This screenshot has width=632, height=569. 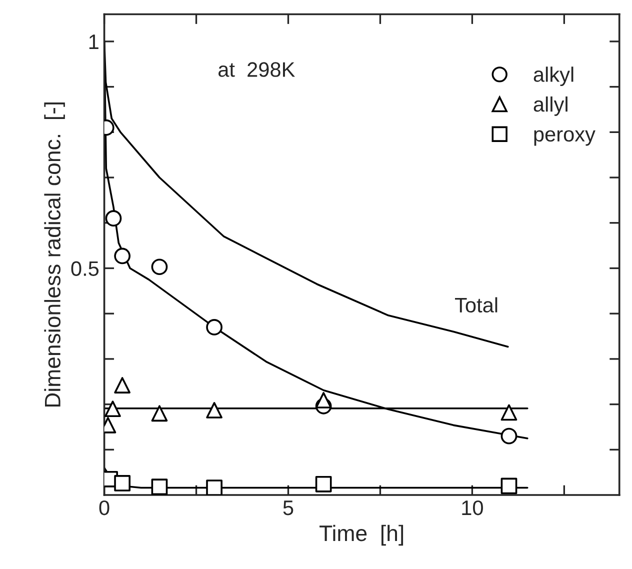 What do you see at coordinates (472, 508) in the screenshot?
I see `x-tick-label: 10` at bounding box center [472, 508].